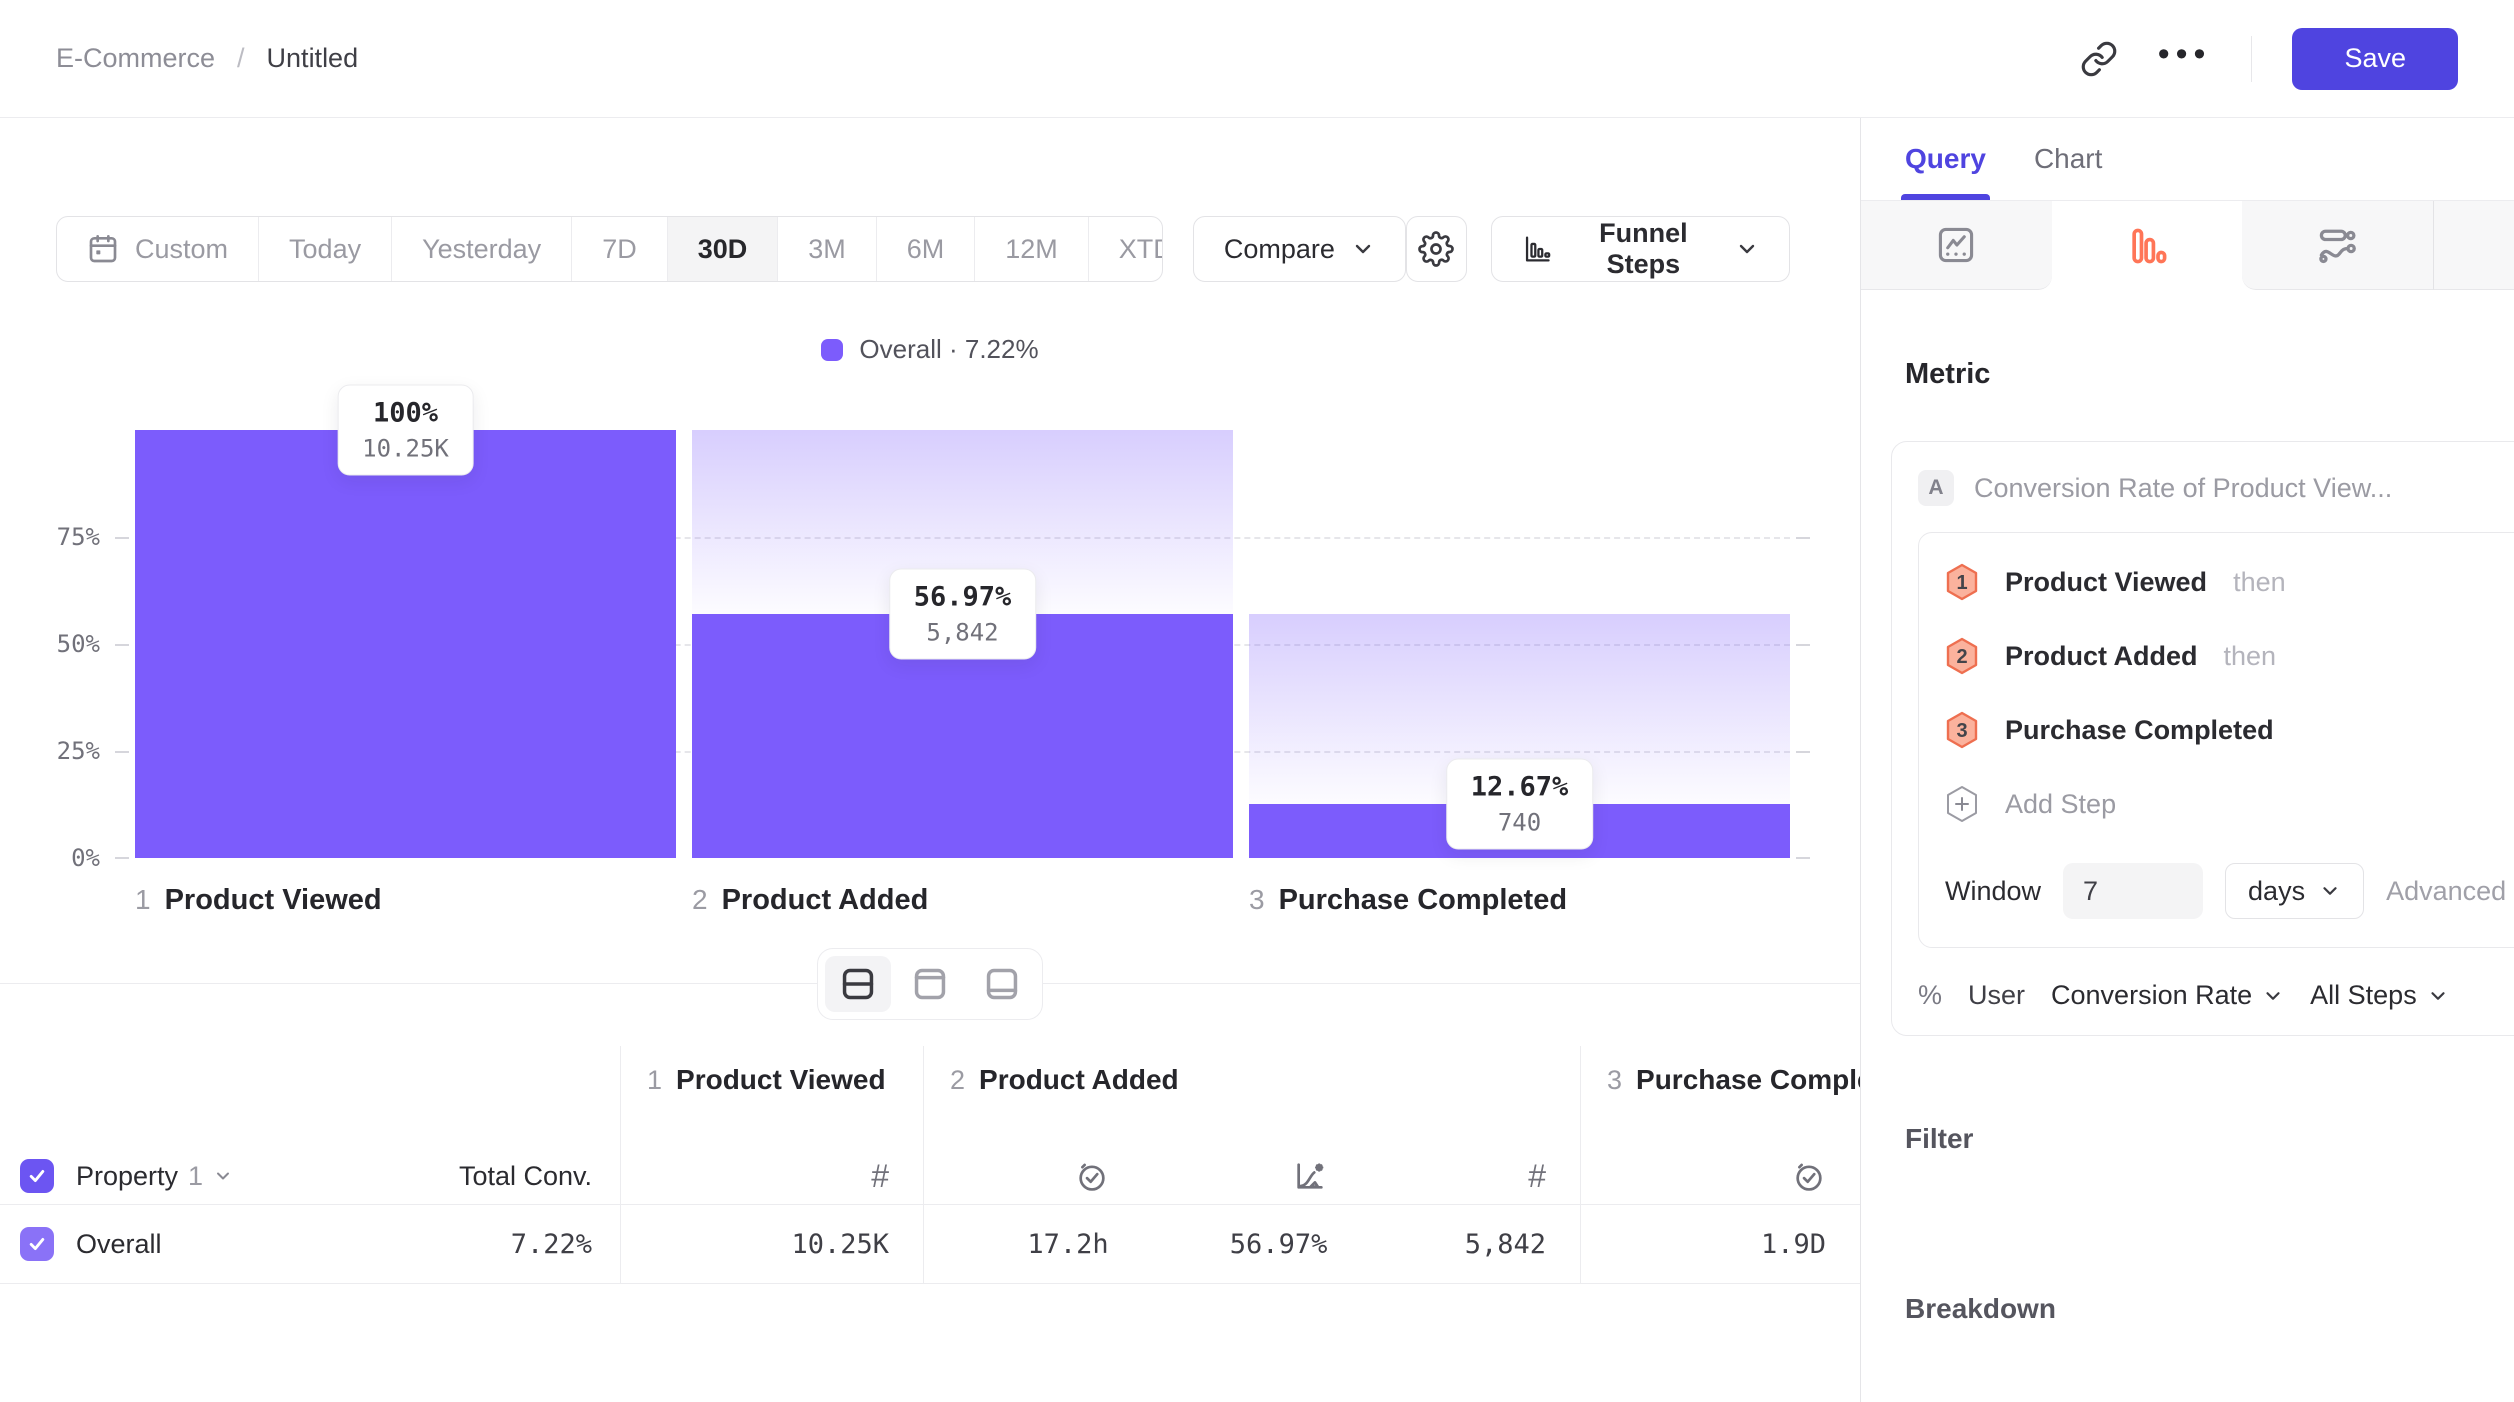  I want to click on gear-icon, so click(1436, 249).